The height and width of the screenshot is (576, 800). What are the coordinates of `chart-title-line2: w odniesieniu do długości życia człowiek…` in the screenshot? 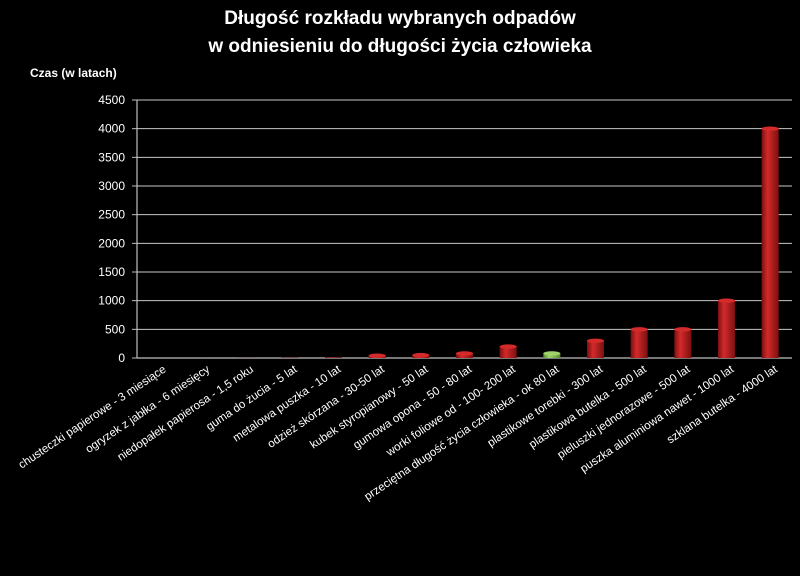 It's located at (399, 46).